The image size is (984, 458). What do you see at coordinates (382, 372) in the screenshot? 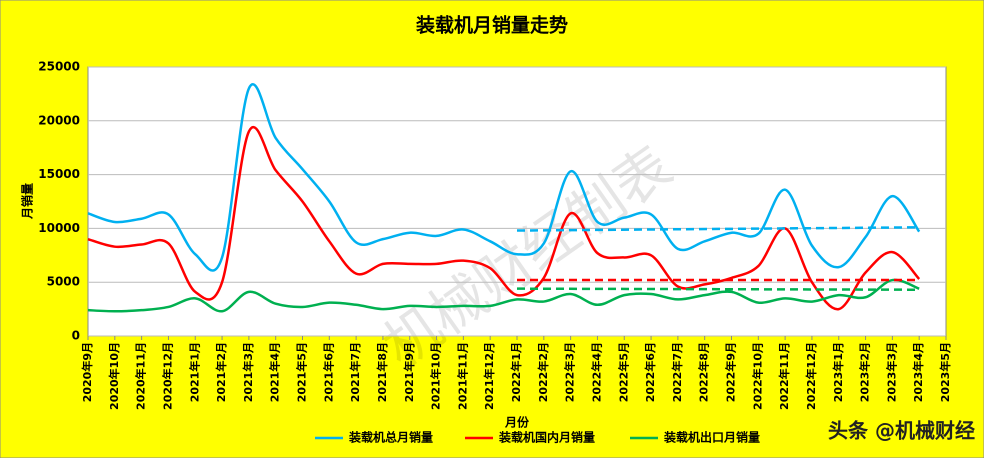
I see `x-tick-label: 2021年8月` at bounding box center [382, 372].